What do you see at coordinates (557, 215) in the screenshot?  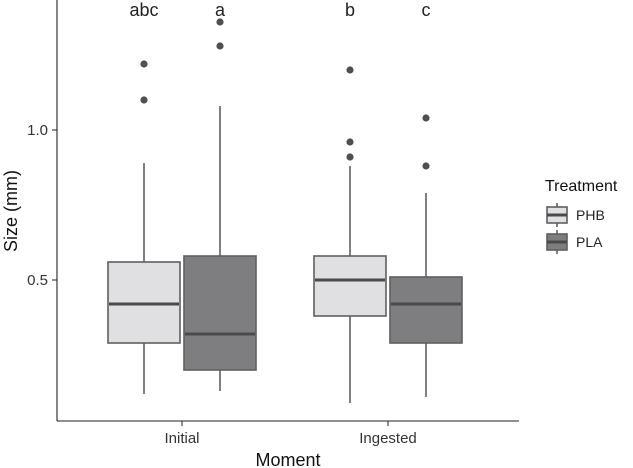 I see `legend-key-phb` at bounding box center [557, 215].